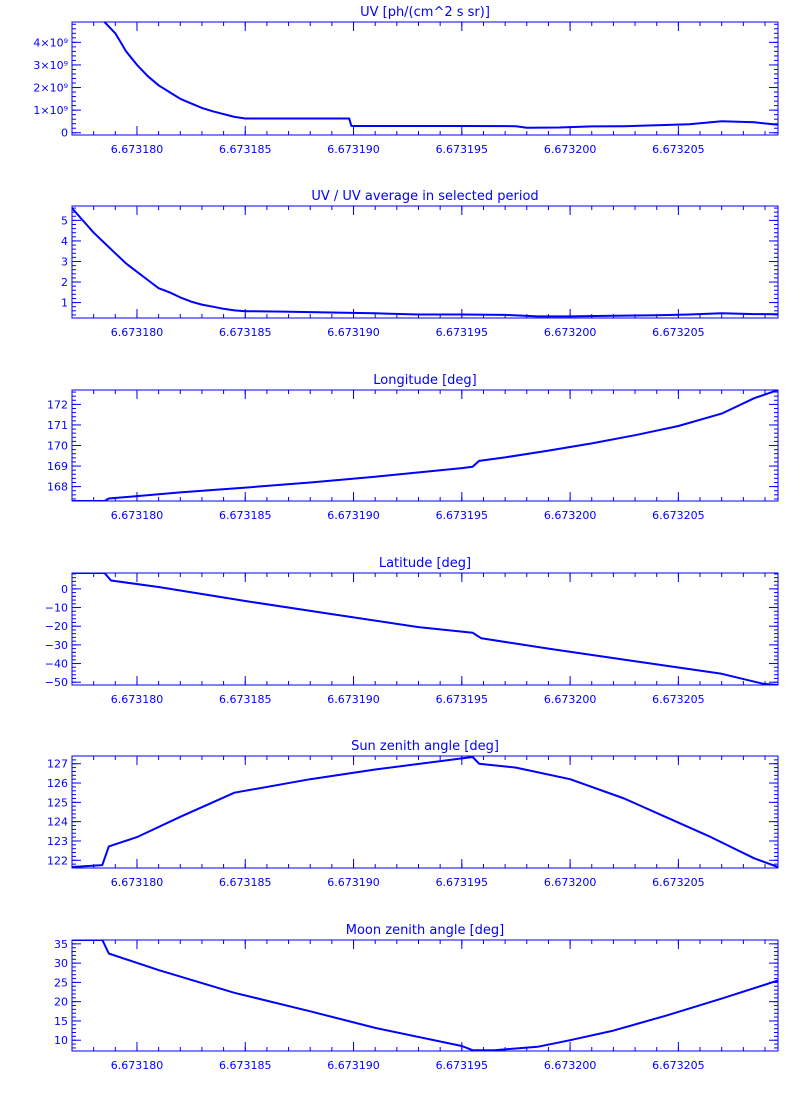 The image size is (800, 1100). Describe the element at coordinates (61, 1040) in the screenshot. I see `y-tick-label: 10` at that location.